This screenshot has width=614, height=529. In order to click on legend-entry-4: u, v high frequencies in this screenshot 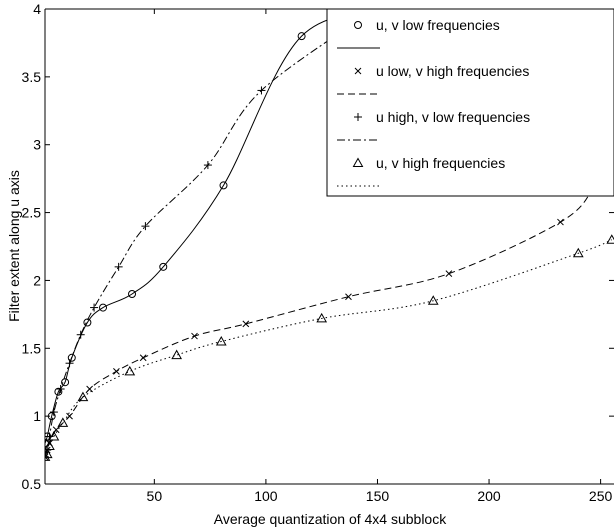, I will do `click(421, 171)`.